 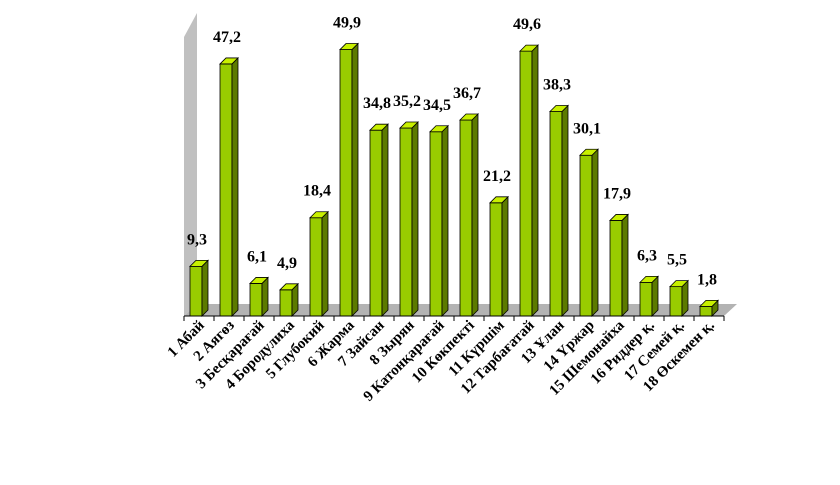 What do you see at coordinates (557, 84) in the screenshot?
I see `data-label: 38,3` at bounding box center [557, 84].